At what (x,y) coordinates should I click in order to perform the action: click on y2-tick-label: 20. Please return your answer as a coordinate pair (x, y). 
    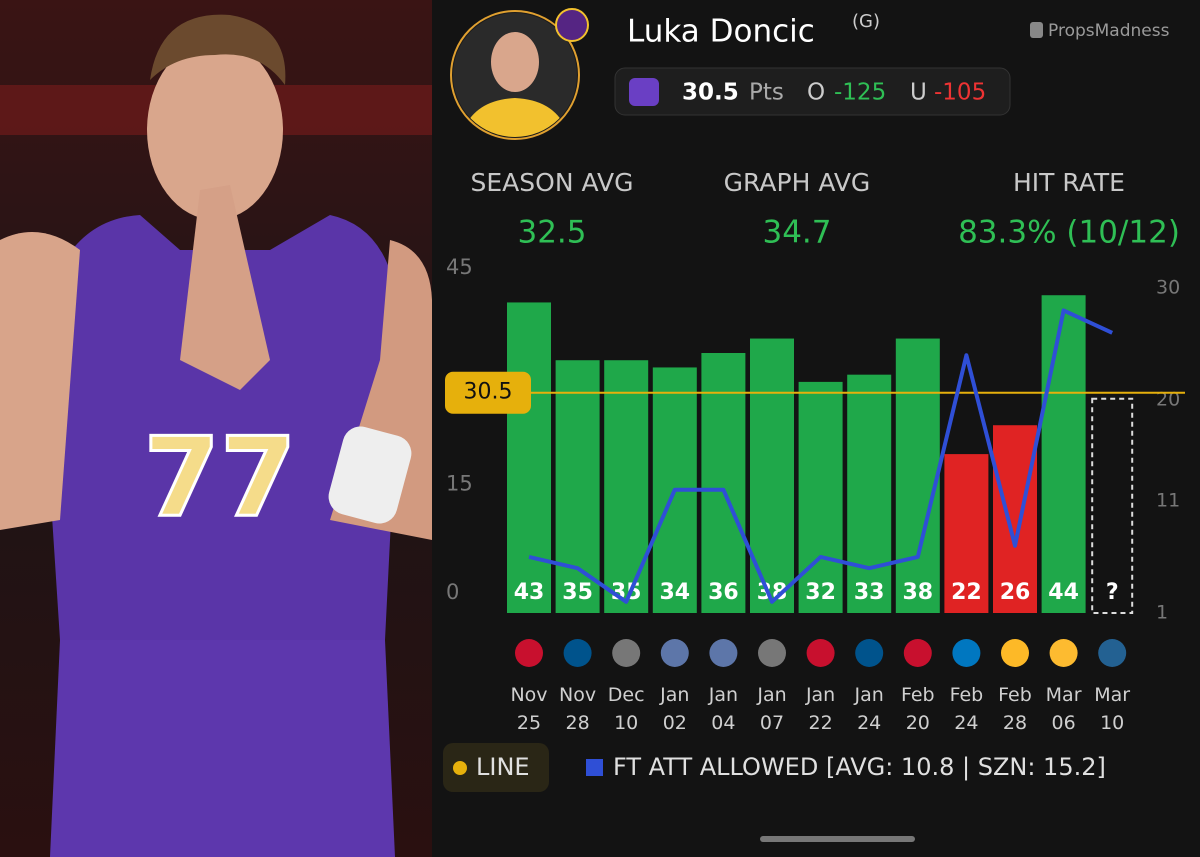
    Looking at the image, I should click on (1168, 400).